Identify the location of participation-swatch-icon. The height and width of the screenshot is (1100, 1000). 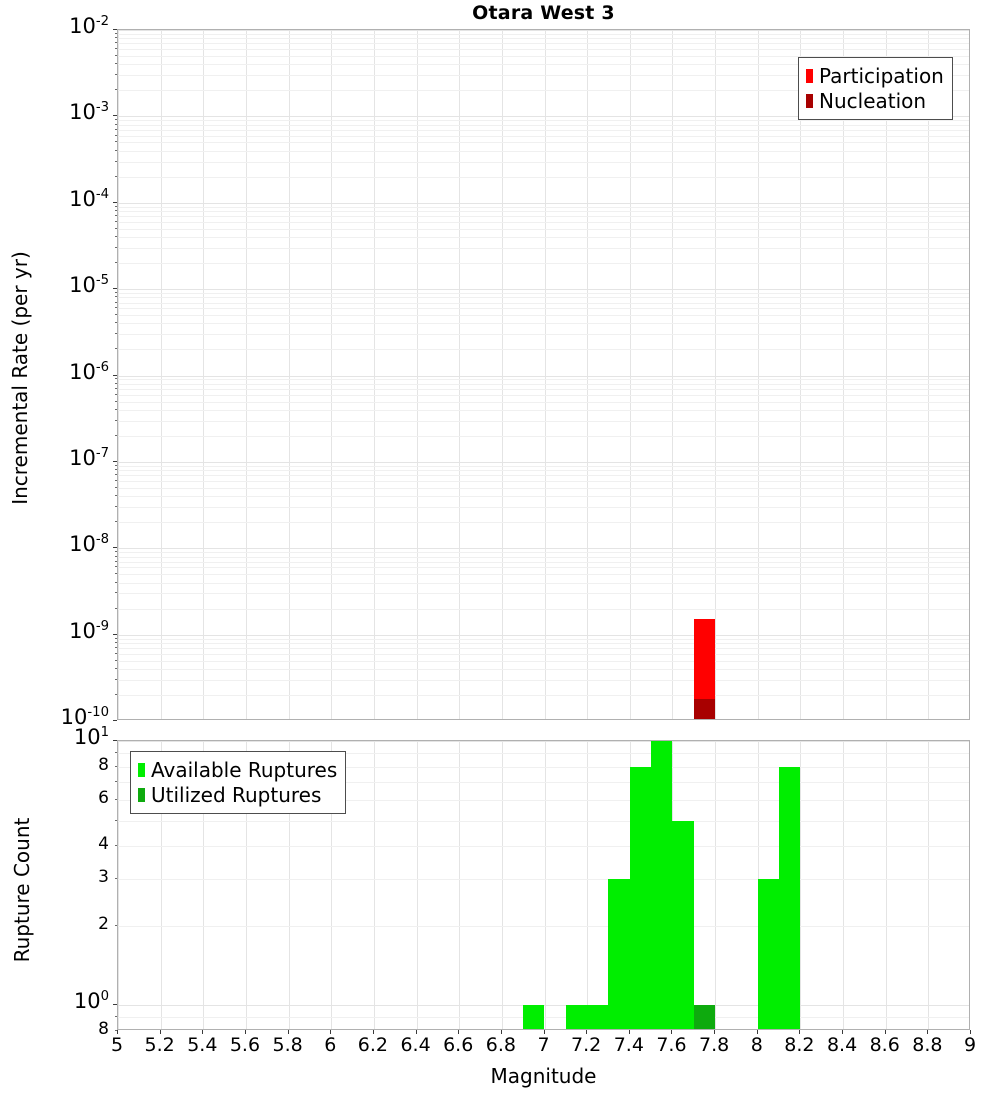
(809, 75).